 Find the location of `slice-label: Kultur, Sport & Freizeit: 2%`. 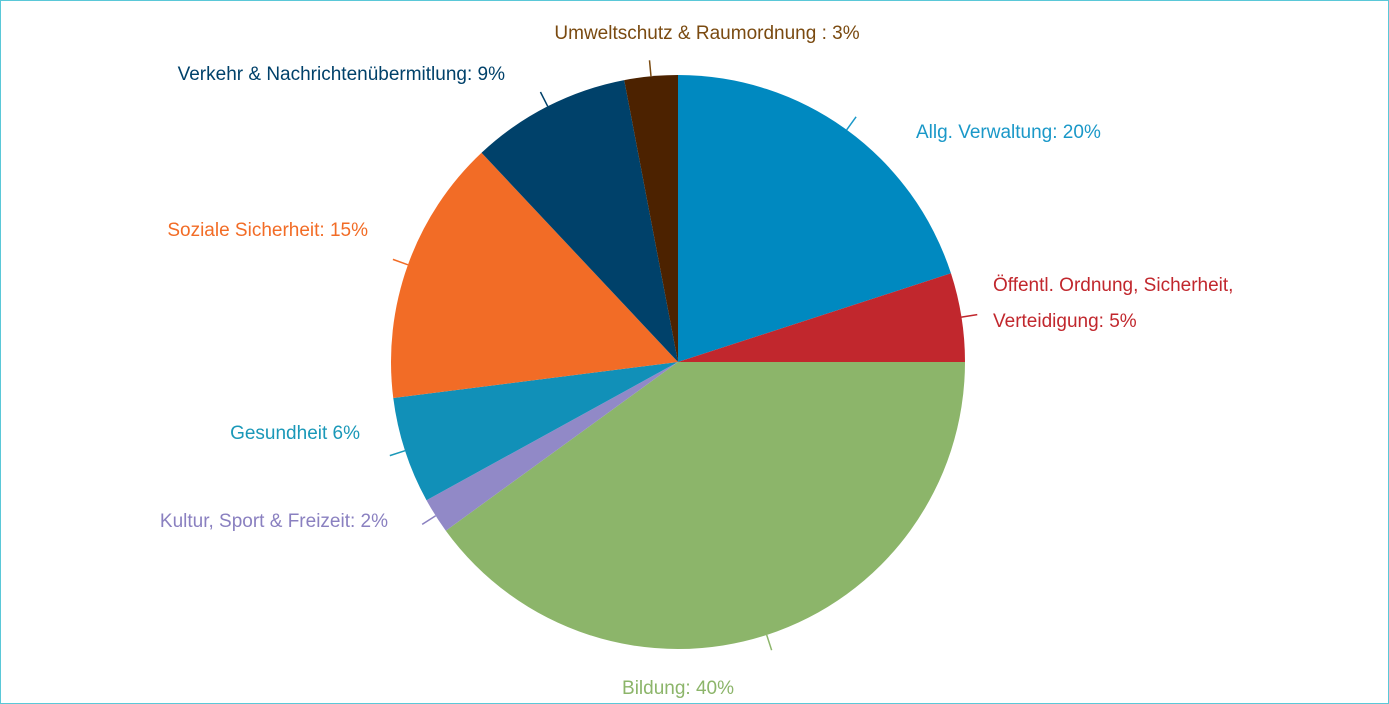

slice-label: Kultur, Sport & Freizeit: 2% is located at coordinates (274, 521).